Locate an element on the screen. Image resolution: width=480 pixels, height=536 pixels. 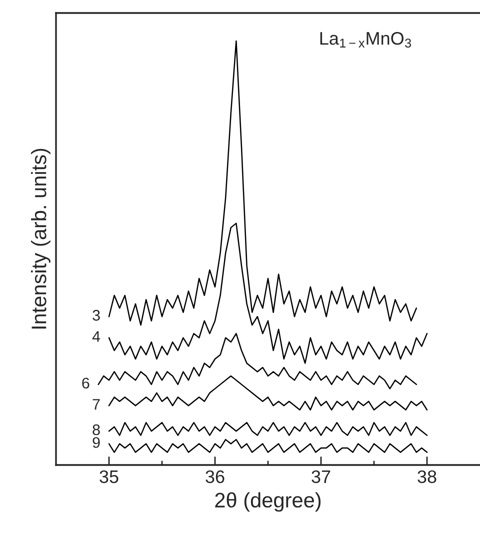
x-tick-label: 36 is located at coordinates (215, 477).